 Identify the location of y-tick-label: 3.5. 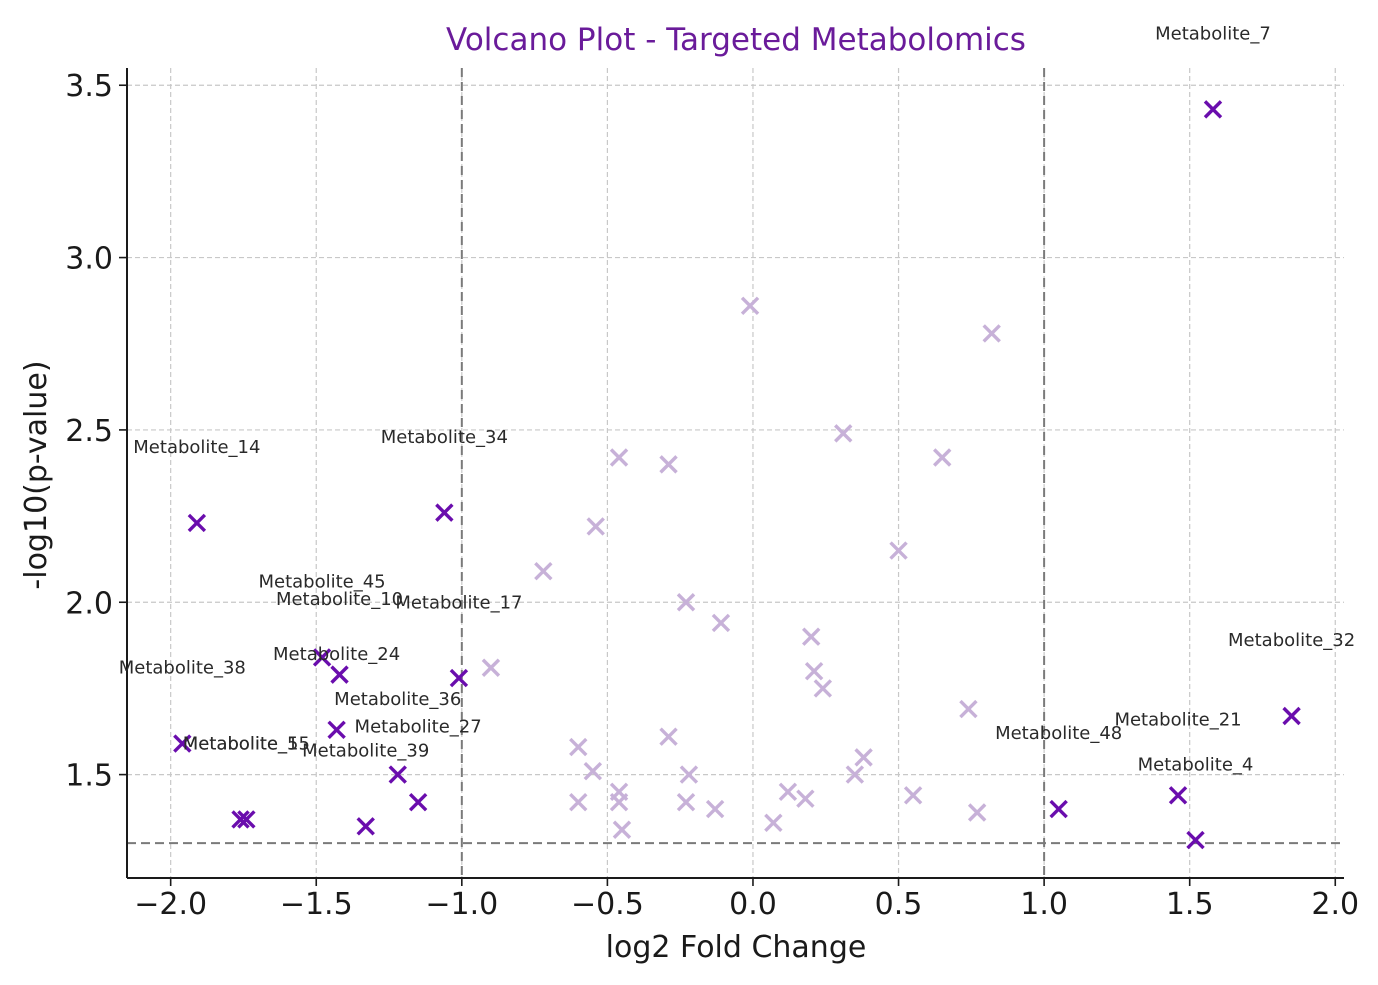
(89, 86).